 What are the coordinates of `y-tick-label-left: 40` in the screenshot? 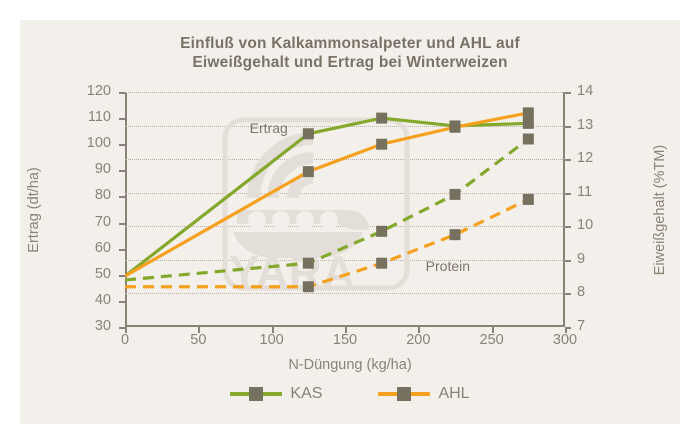 It's located at (102, 299).